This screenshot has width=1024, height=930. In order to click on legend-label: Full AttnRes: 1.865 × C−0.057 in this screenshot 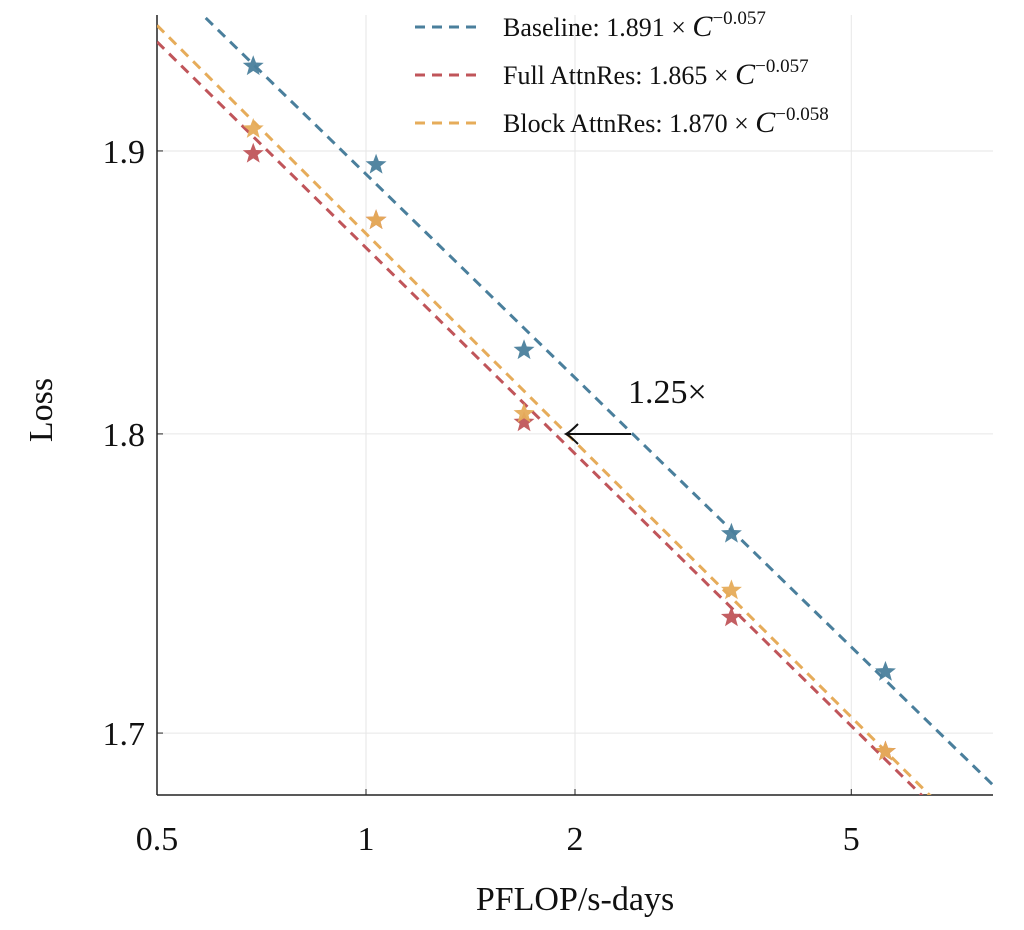, I will do `click(656, 73)`.